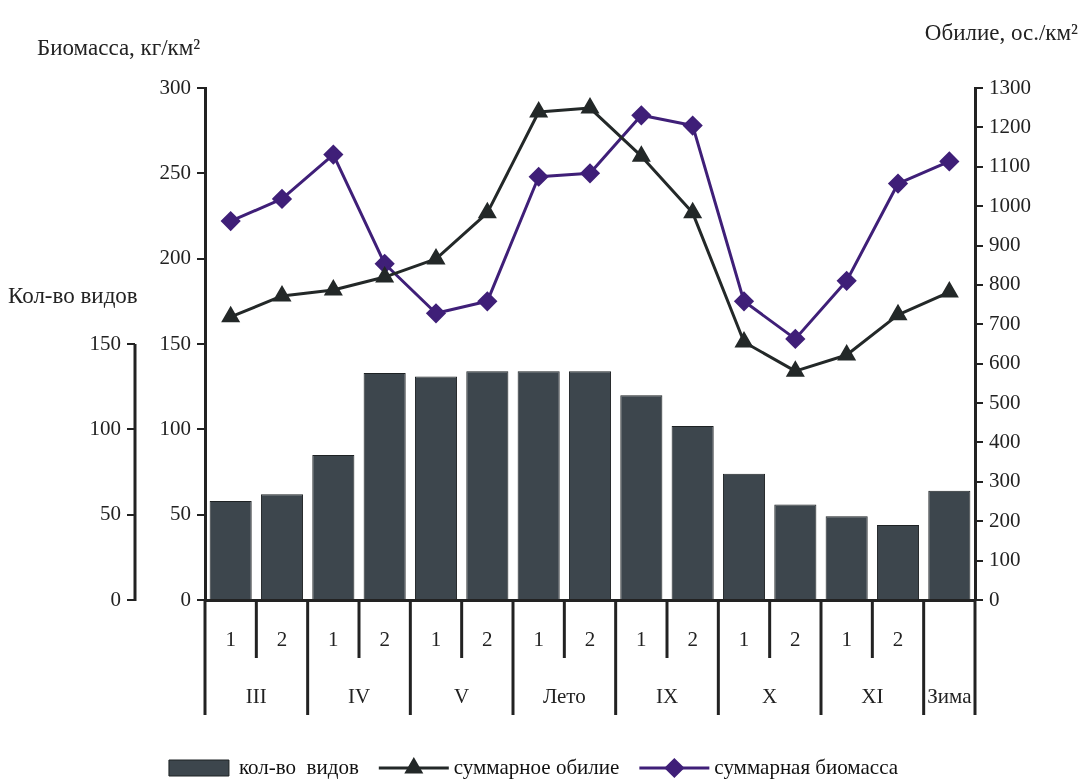 The width and height of the screenshot is (1082, 780). I want to click on y2-tick-label: 400, so click(1005, 440).